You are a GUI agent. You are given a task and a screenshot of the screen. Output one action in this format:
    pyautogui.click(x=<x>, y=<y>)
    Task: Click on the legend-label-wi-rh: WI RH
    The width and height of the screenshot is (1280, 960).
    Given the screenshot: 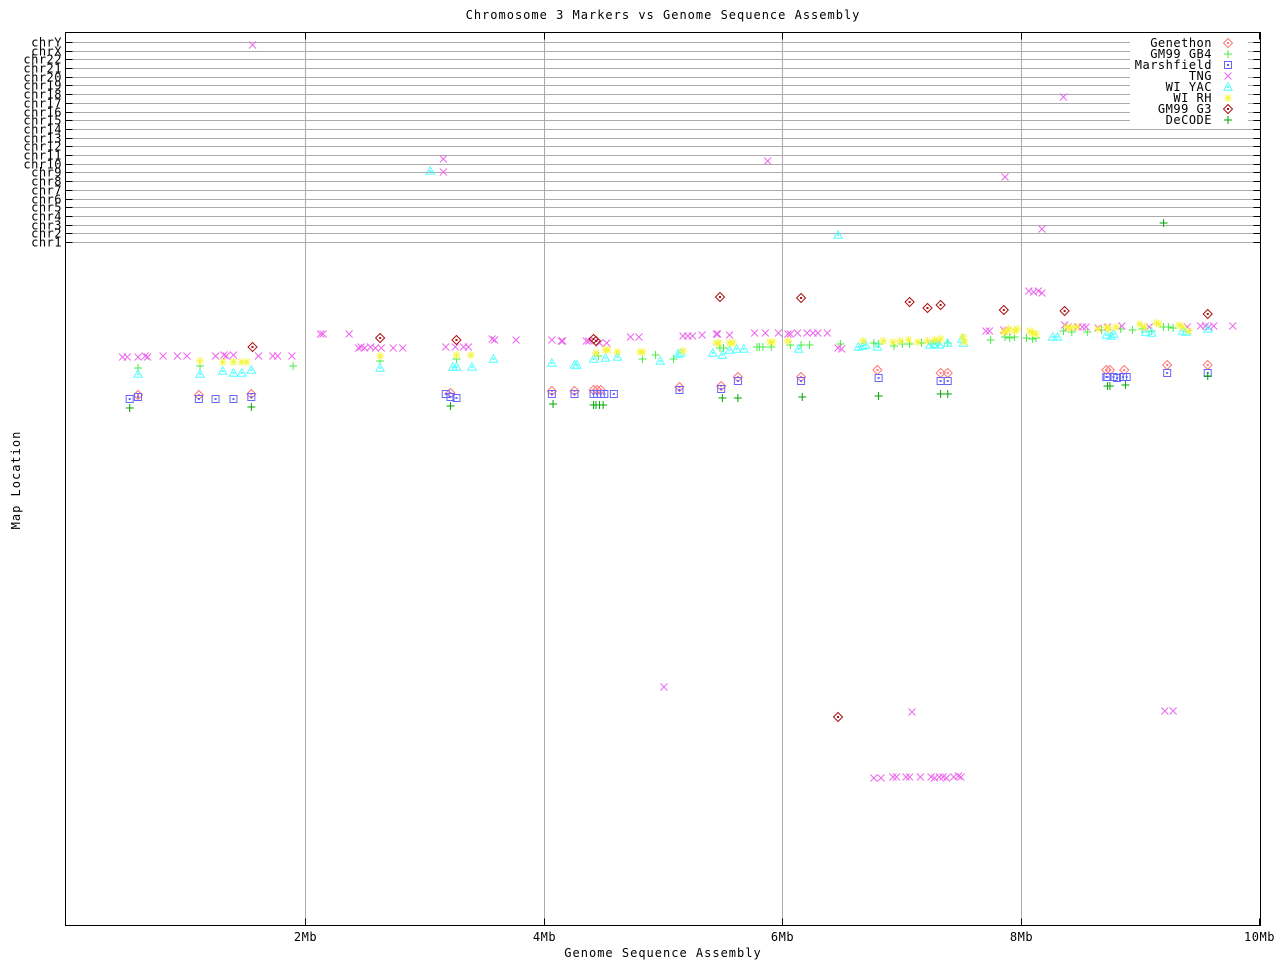 What is the action you would take?
    pyautogui.click(x=1192, y=98)
    